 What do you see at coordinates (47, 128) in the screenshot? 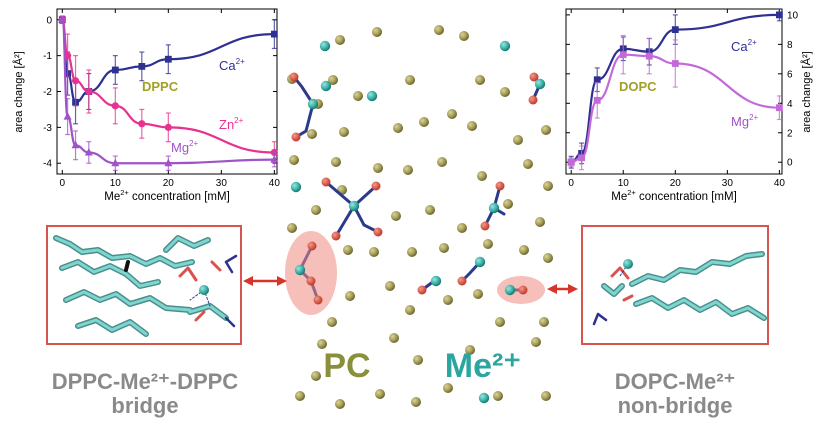
I see `y-tick-label: -3` at bounding box center [47, 128].